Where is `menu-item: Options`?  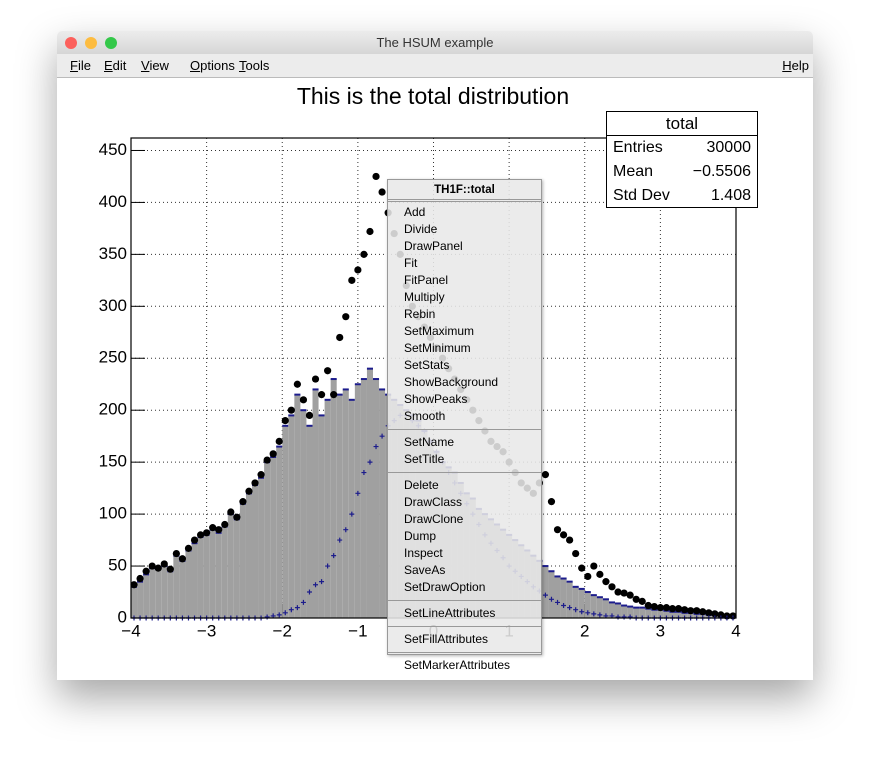
menu-item: Options is located at coordinates (212, 65).